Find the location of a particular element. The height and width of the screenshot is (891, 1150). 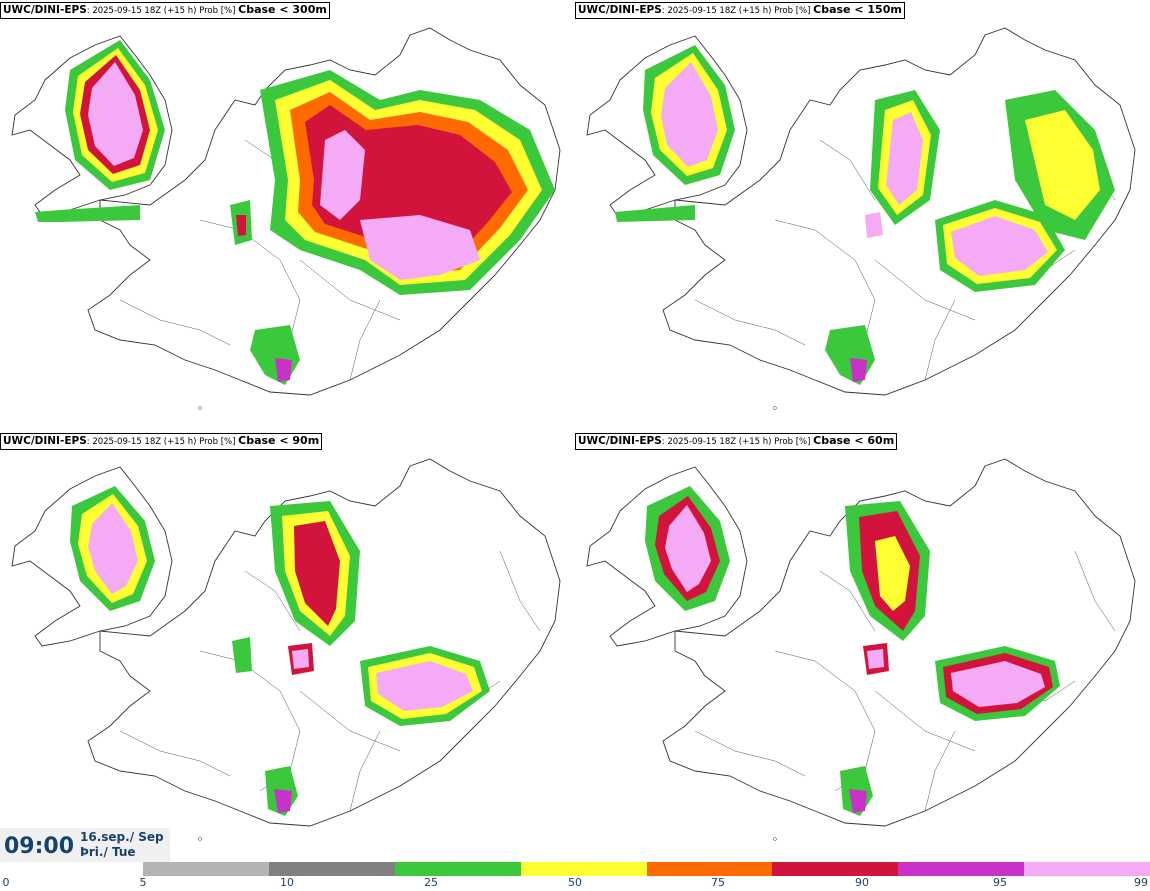

valid-date: 16.sep./ Sep is located at coordinates (122, 837).